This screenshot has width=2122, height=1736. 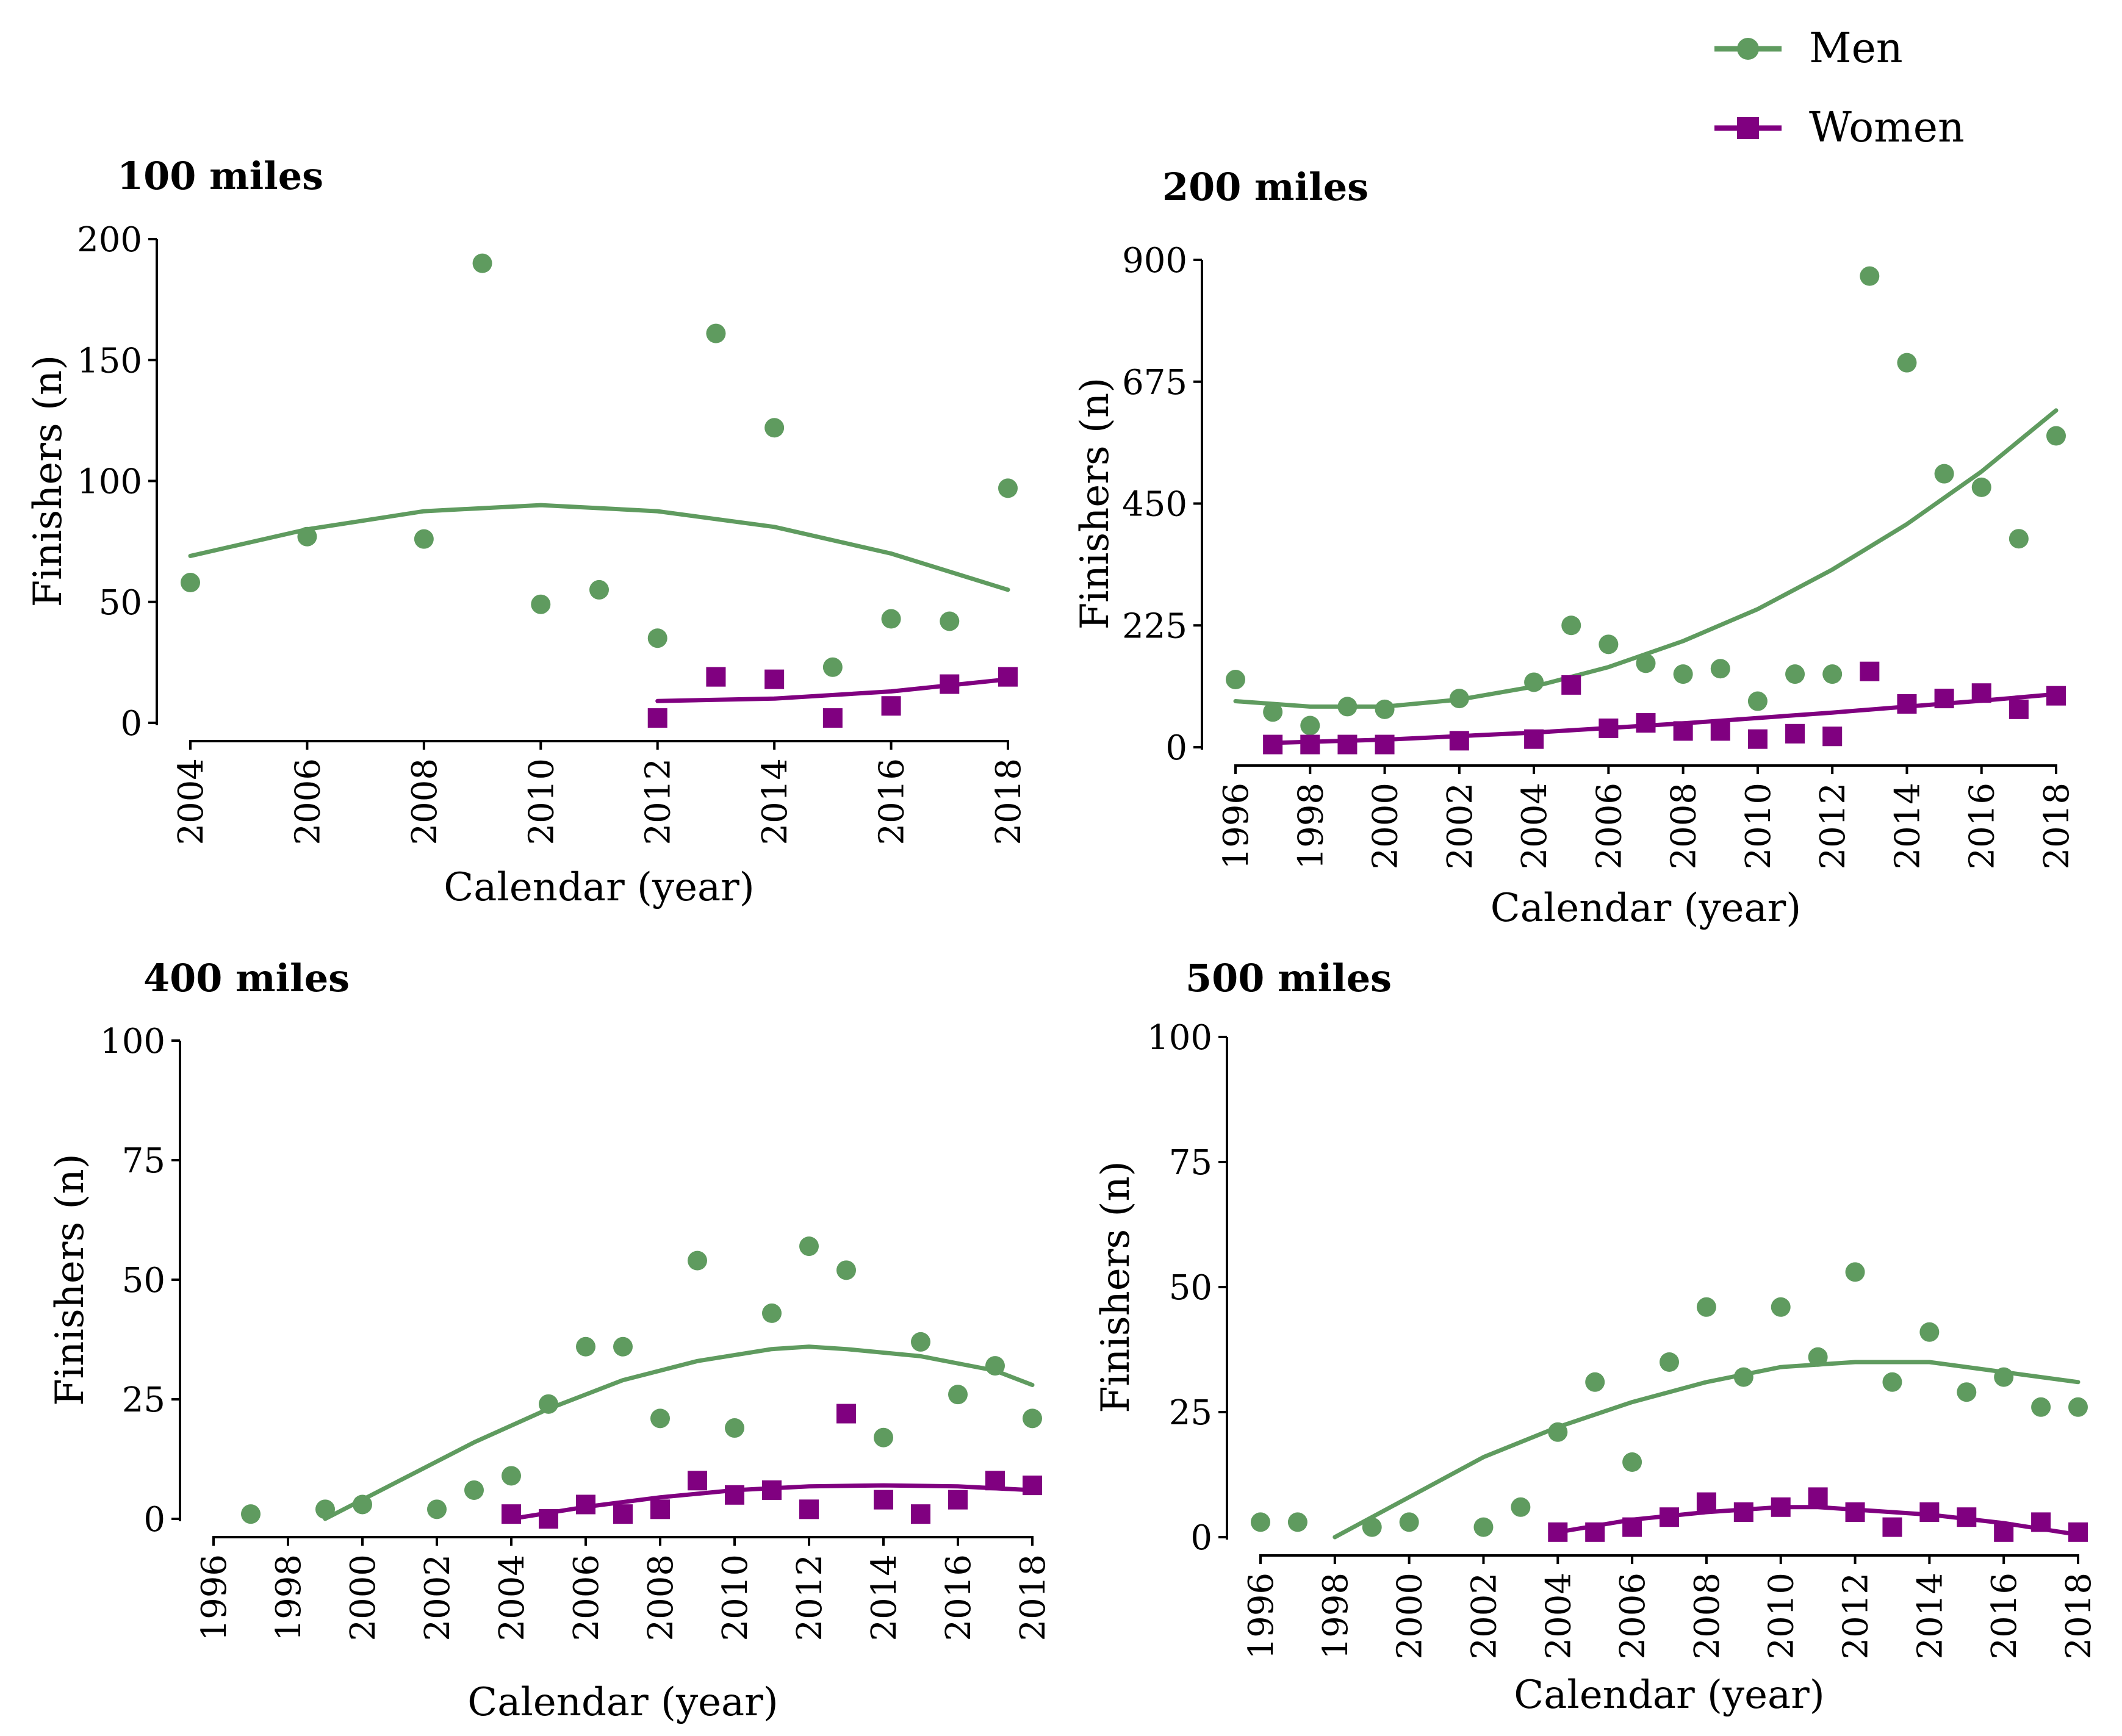 I want to click on series-men-400-miles, so click(x=641, y=1380).